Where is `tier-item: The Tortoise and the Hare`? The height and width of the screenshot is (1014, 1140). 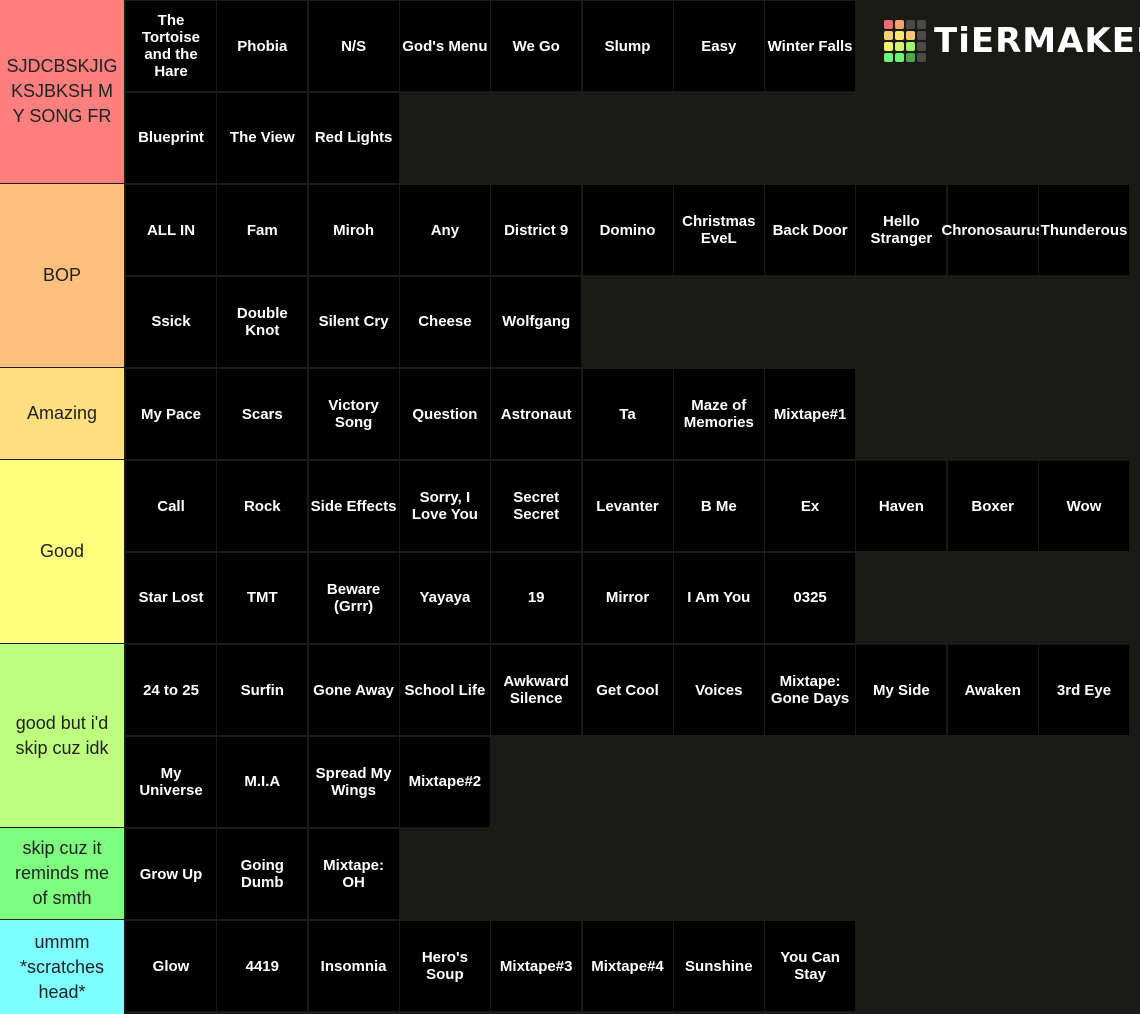
tier-item: The Tortoise and the Hare is located at coordinates (171, 46).